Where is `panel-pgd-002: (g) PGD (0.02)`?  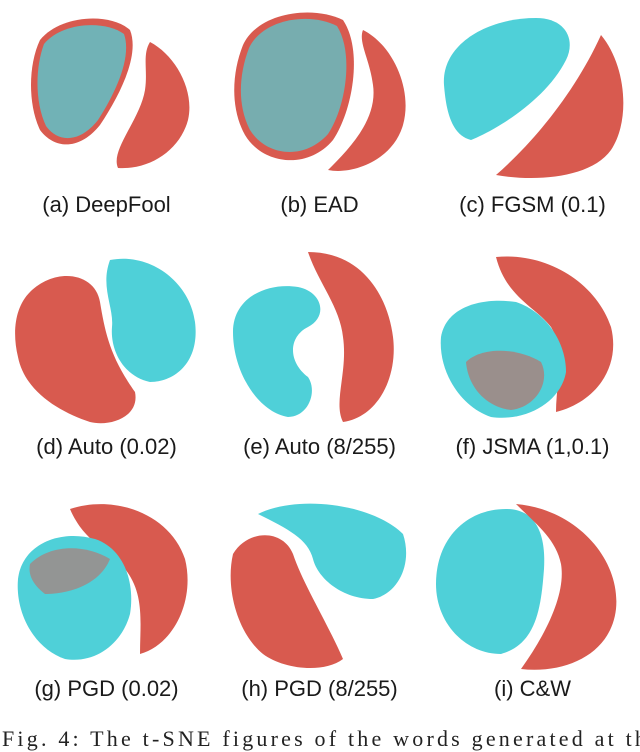
panel-pgd-002: (g) PGD (0.02) is located at coordinates (106, 605).